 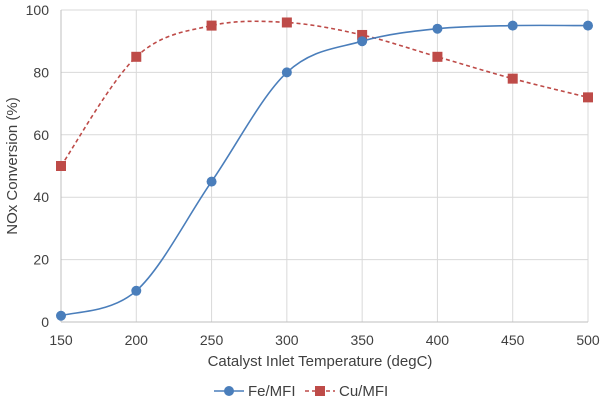 What do you see at coordinates (513, 340) in the screenshot?
I see `x-tick-label: 450` at bounding box center [513, 340].